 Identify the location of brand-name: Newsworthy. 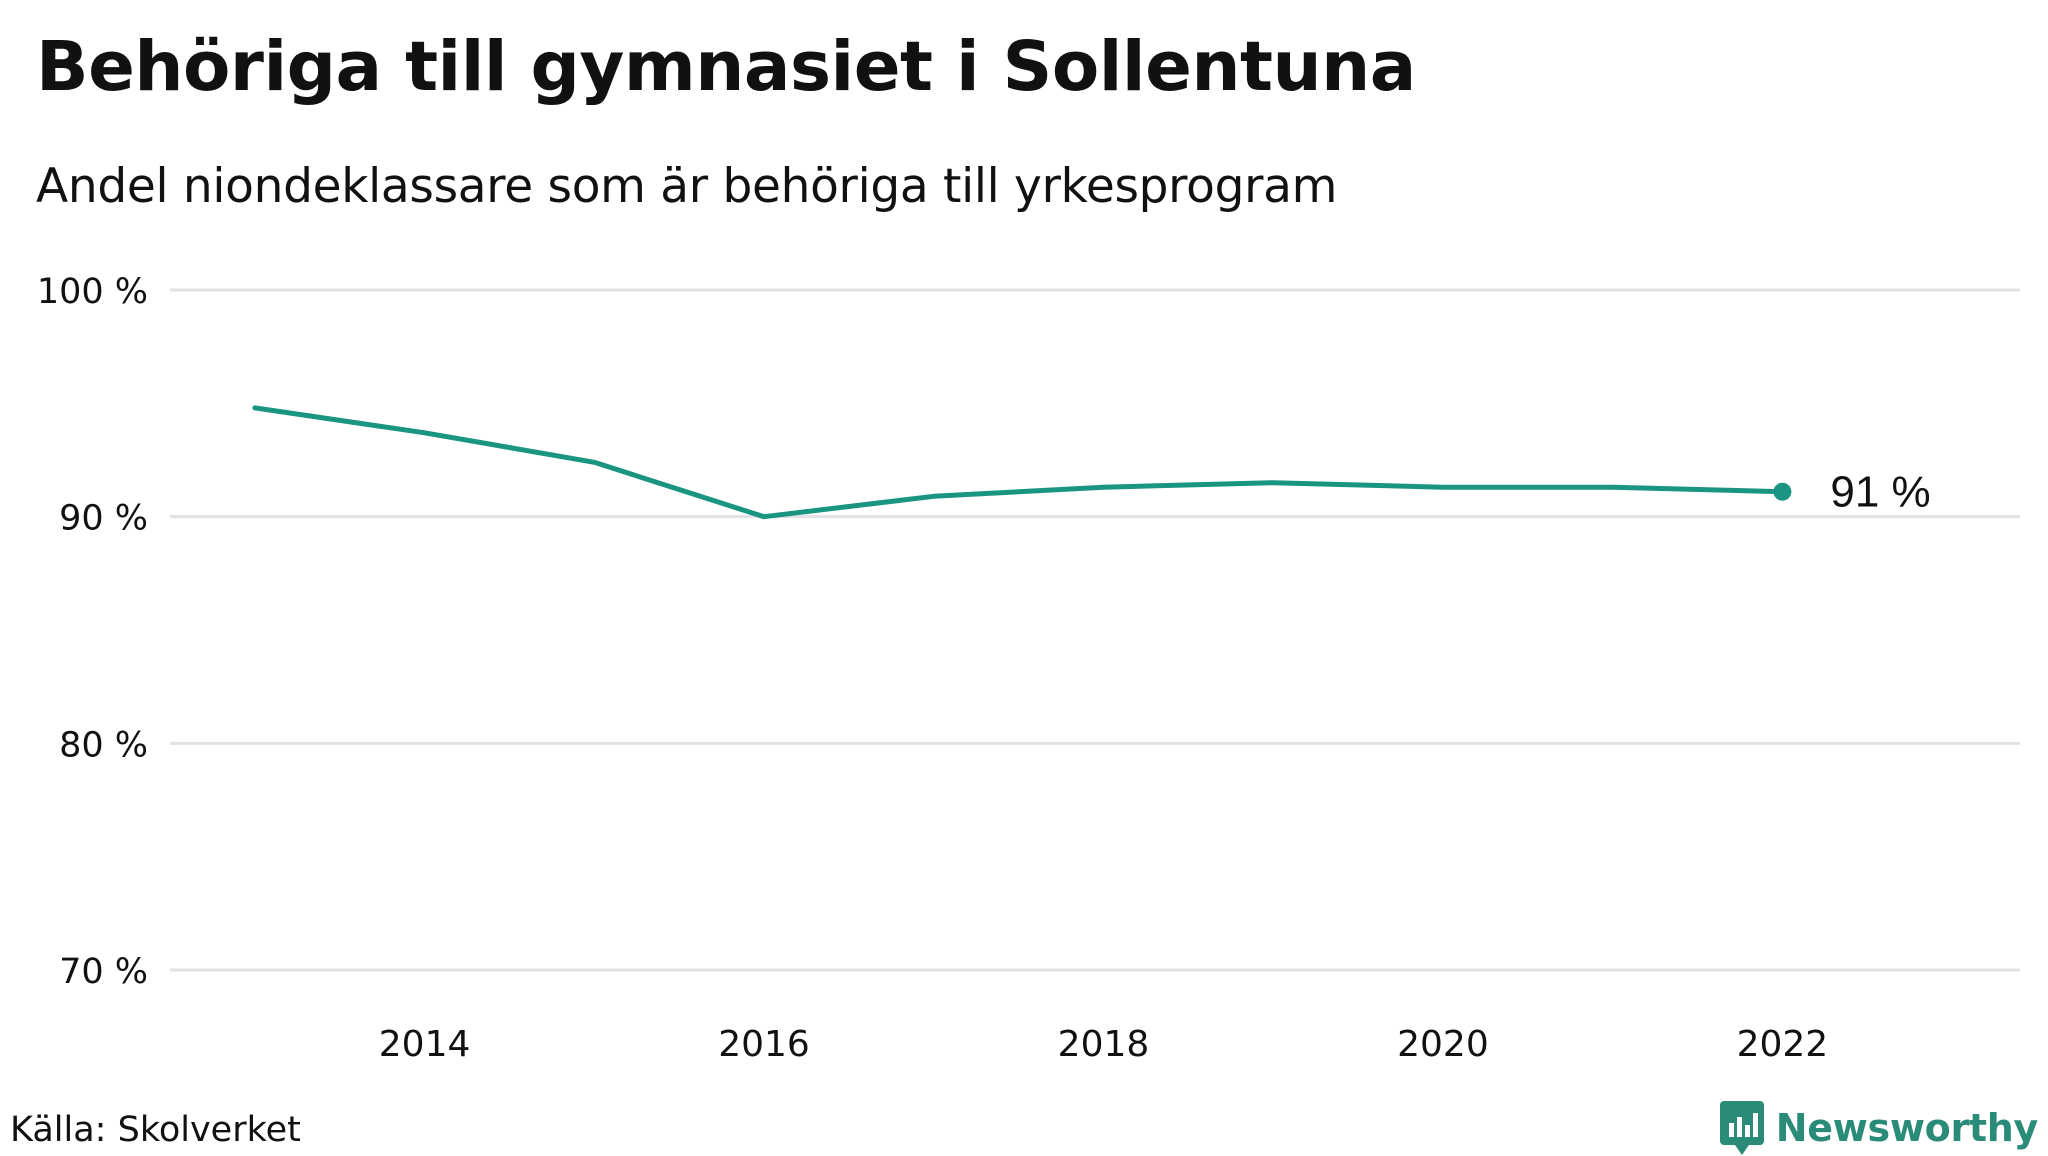
(1907, 1128).